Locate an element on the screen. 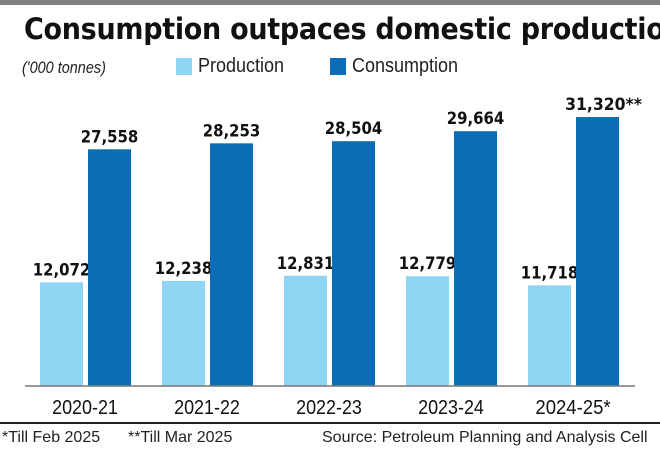 The image size is (660, 450). data-label-consumption: 27,558 is located at coordinates (110, 137).